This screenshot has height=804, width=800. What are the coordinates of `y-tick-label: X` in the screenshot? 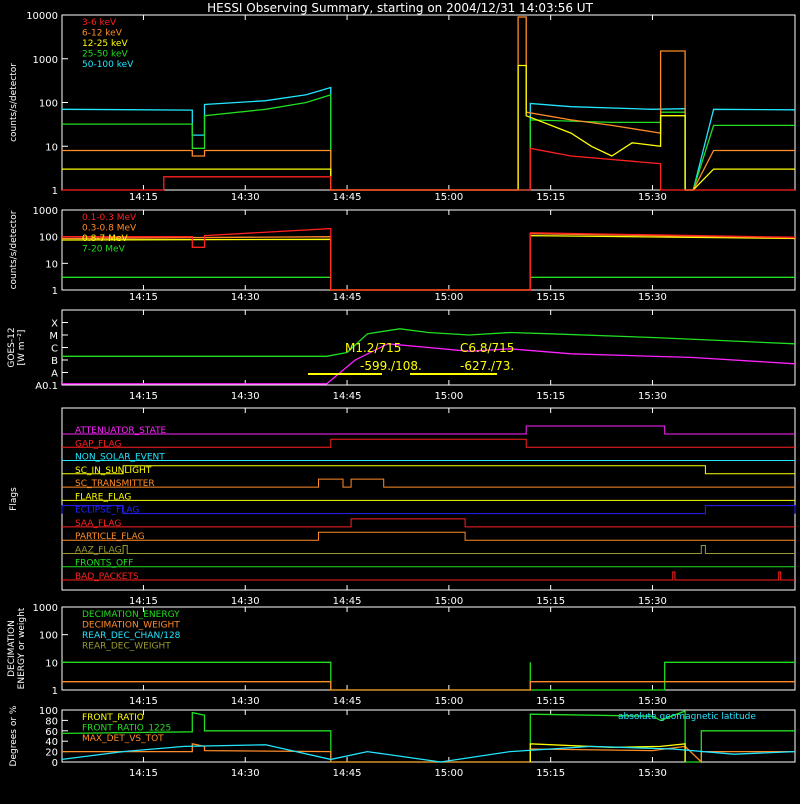 It's located at (54, 324).